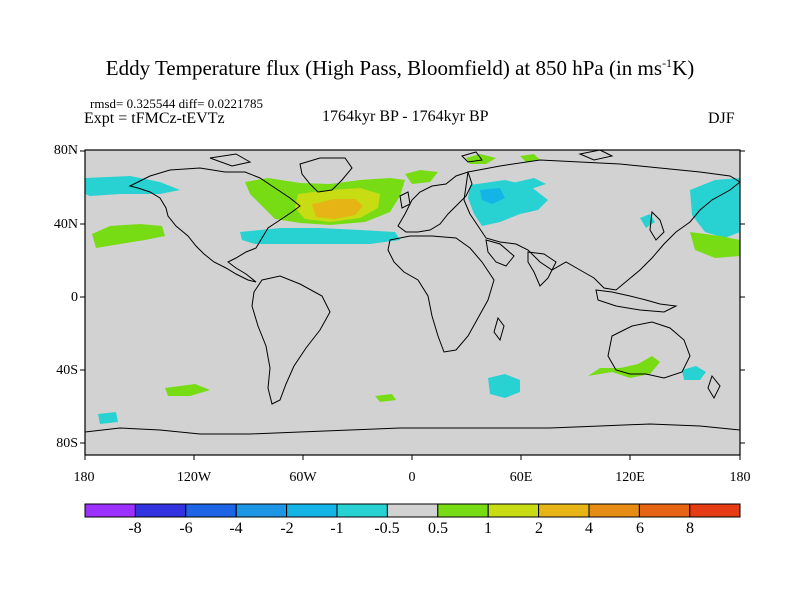 The height and width of the screenshot is (600, 800). I want to click on colorbar-label: 2, so click(539, 528).